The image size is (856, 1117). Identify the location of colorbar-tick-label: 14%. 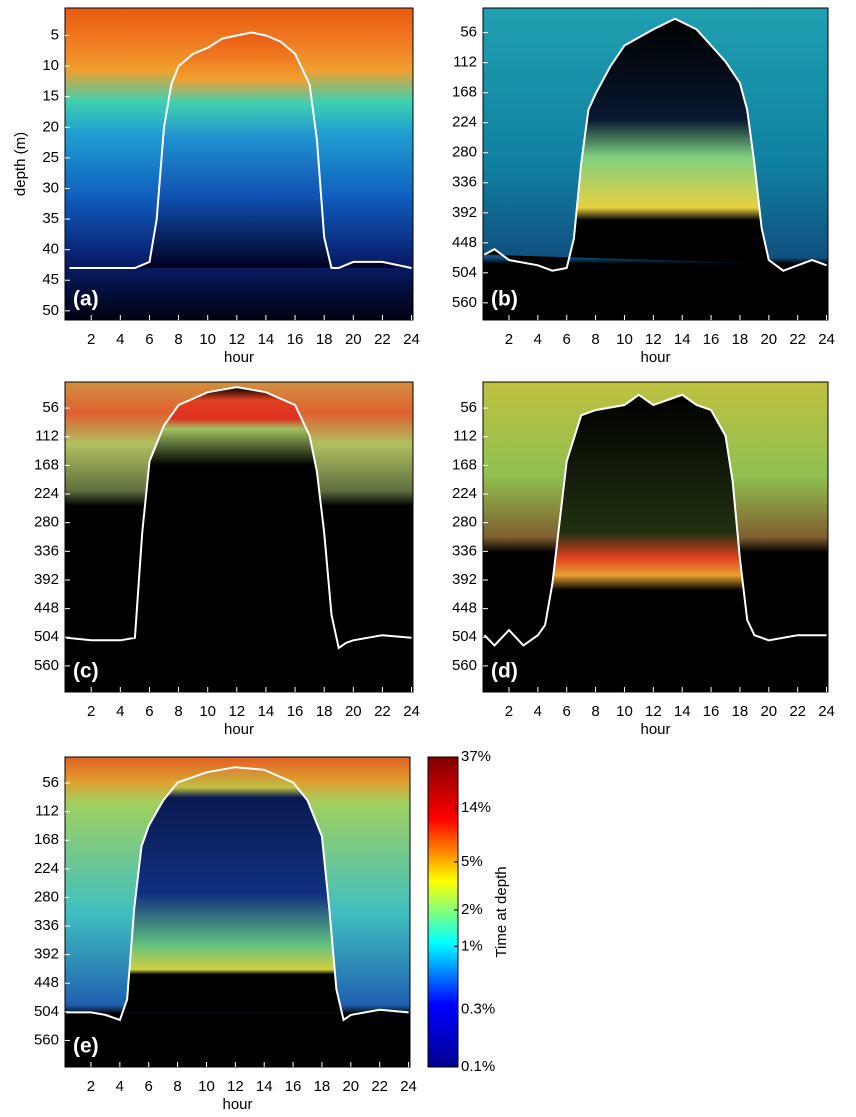
(476, 807).